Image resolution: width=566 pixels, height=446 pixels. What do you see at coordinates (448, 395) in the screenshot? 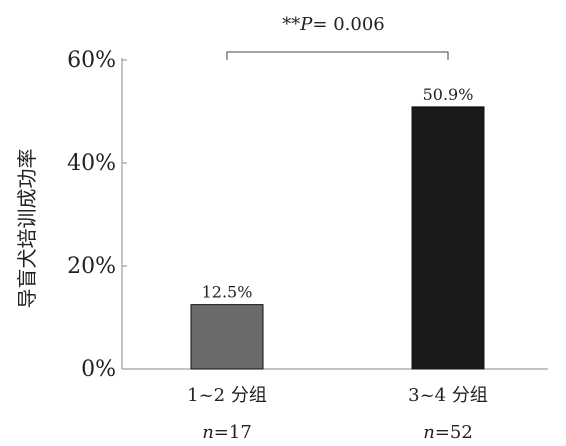
I see `x-category-label: 3~4 分组` at bounding box center [448, 395].